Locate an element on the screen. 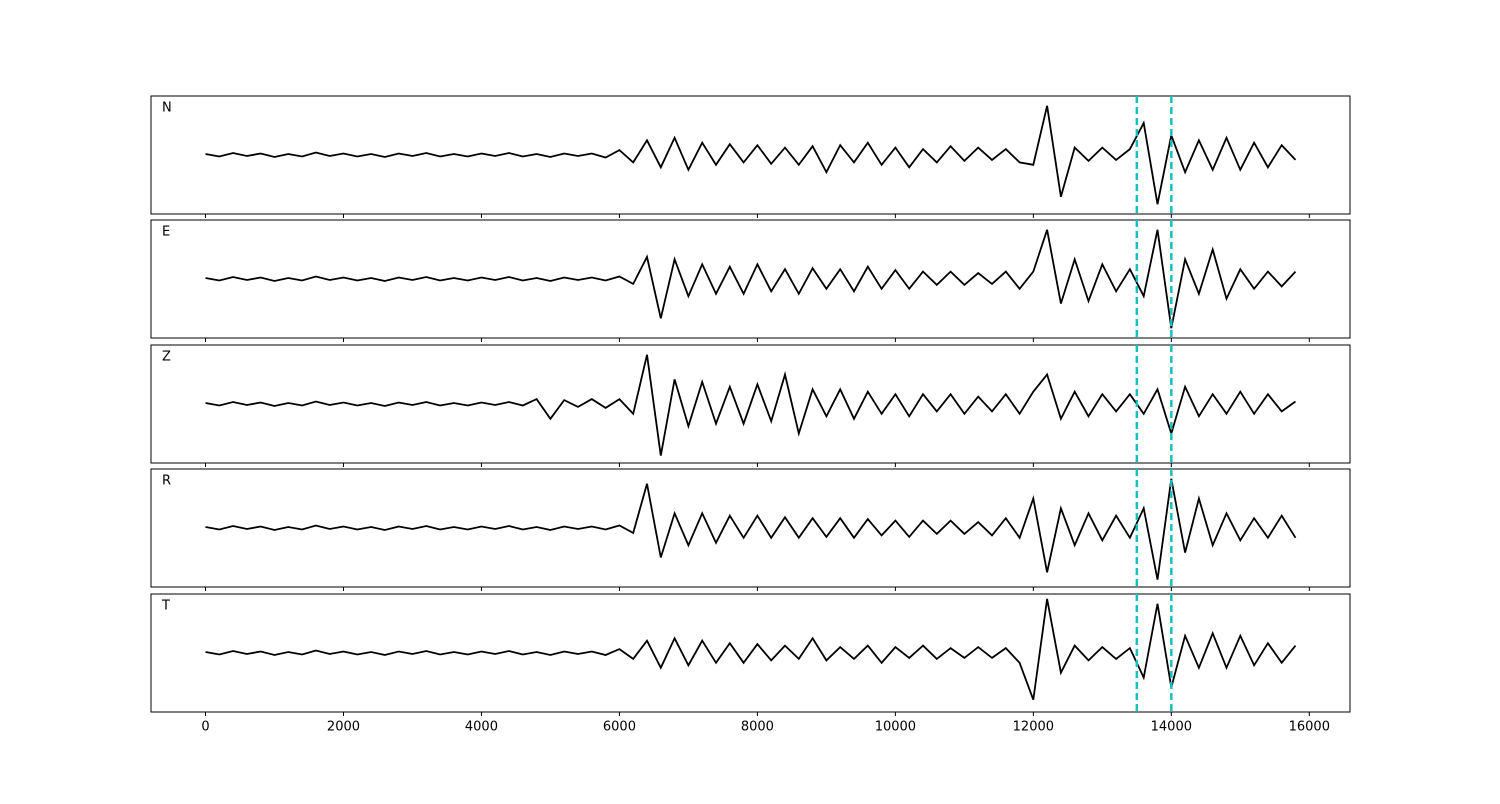  panel-label: Z is located at coordinates (166, 357).